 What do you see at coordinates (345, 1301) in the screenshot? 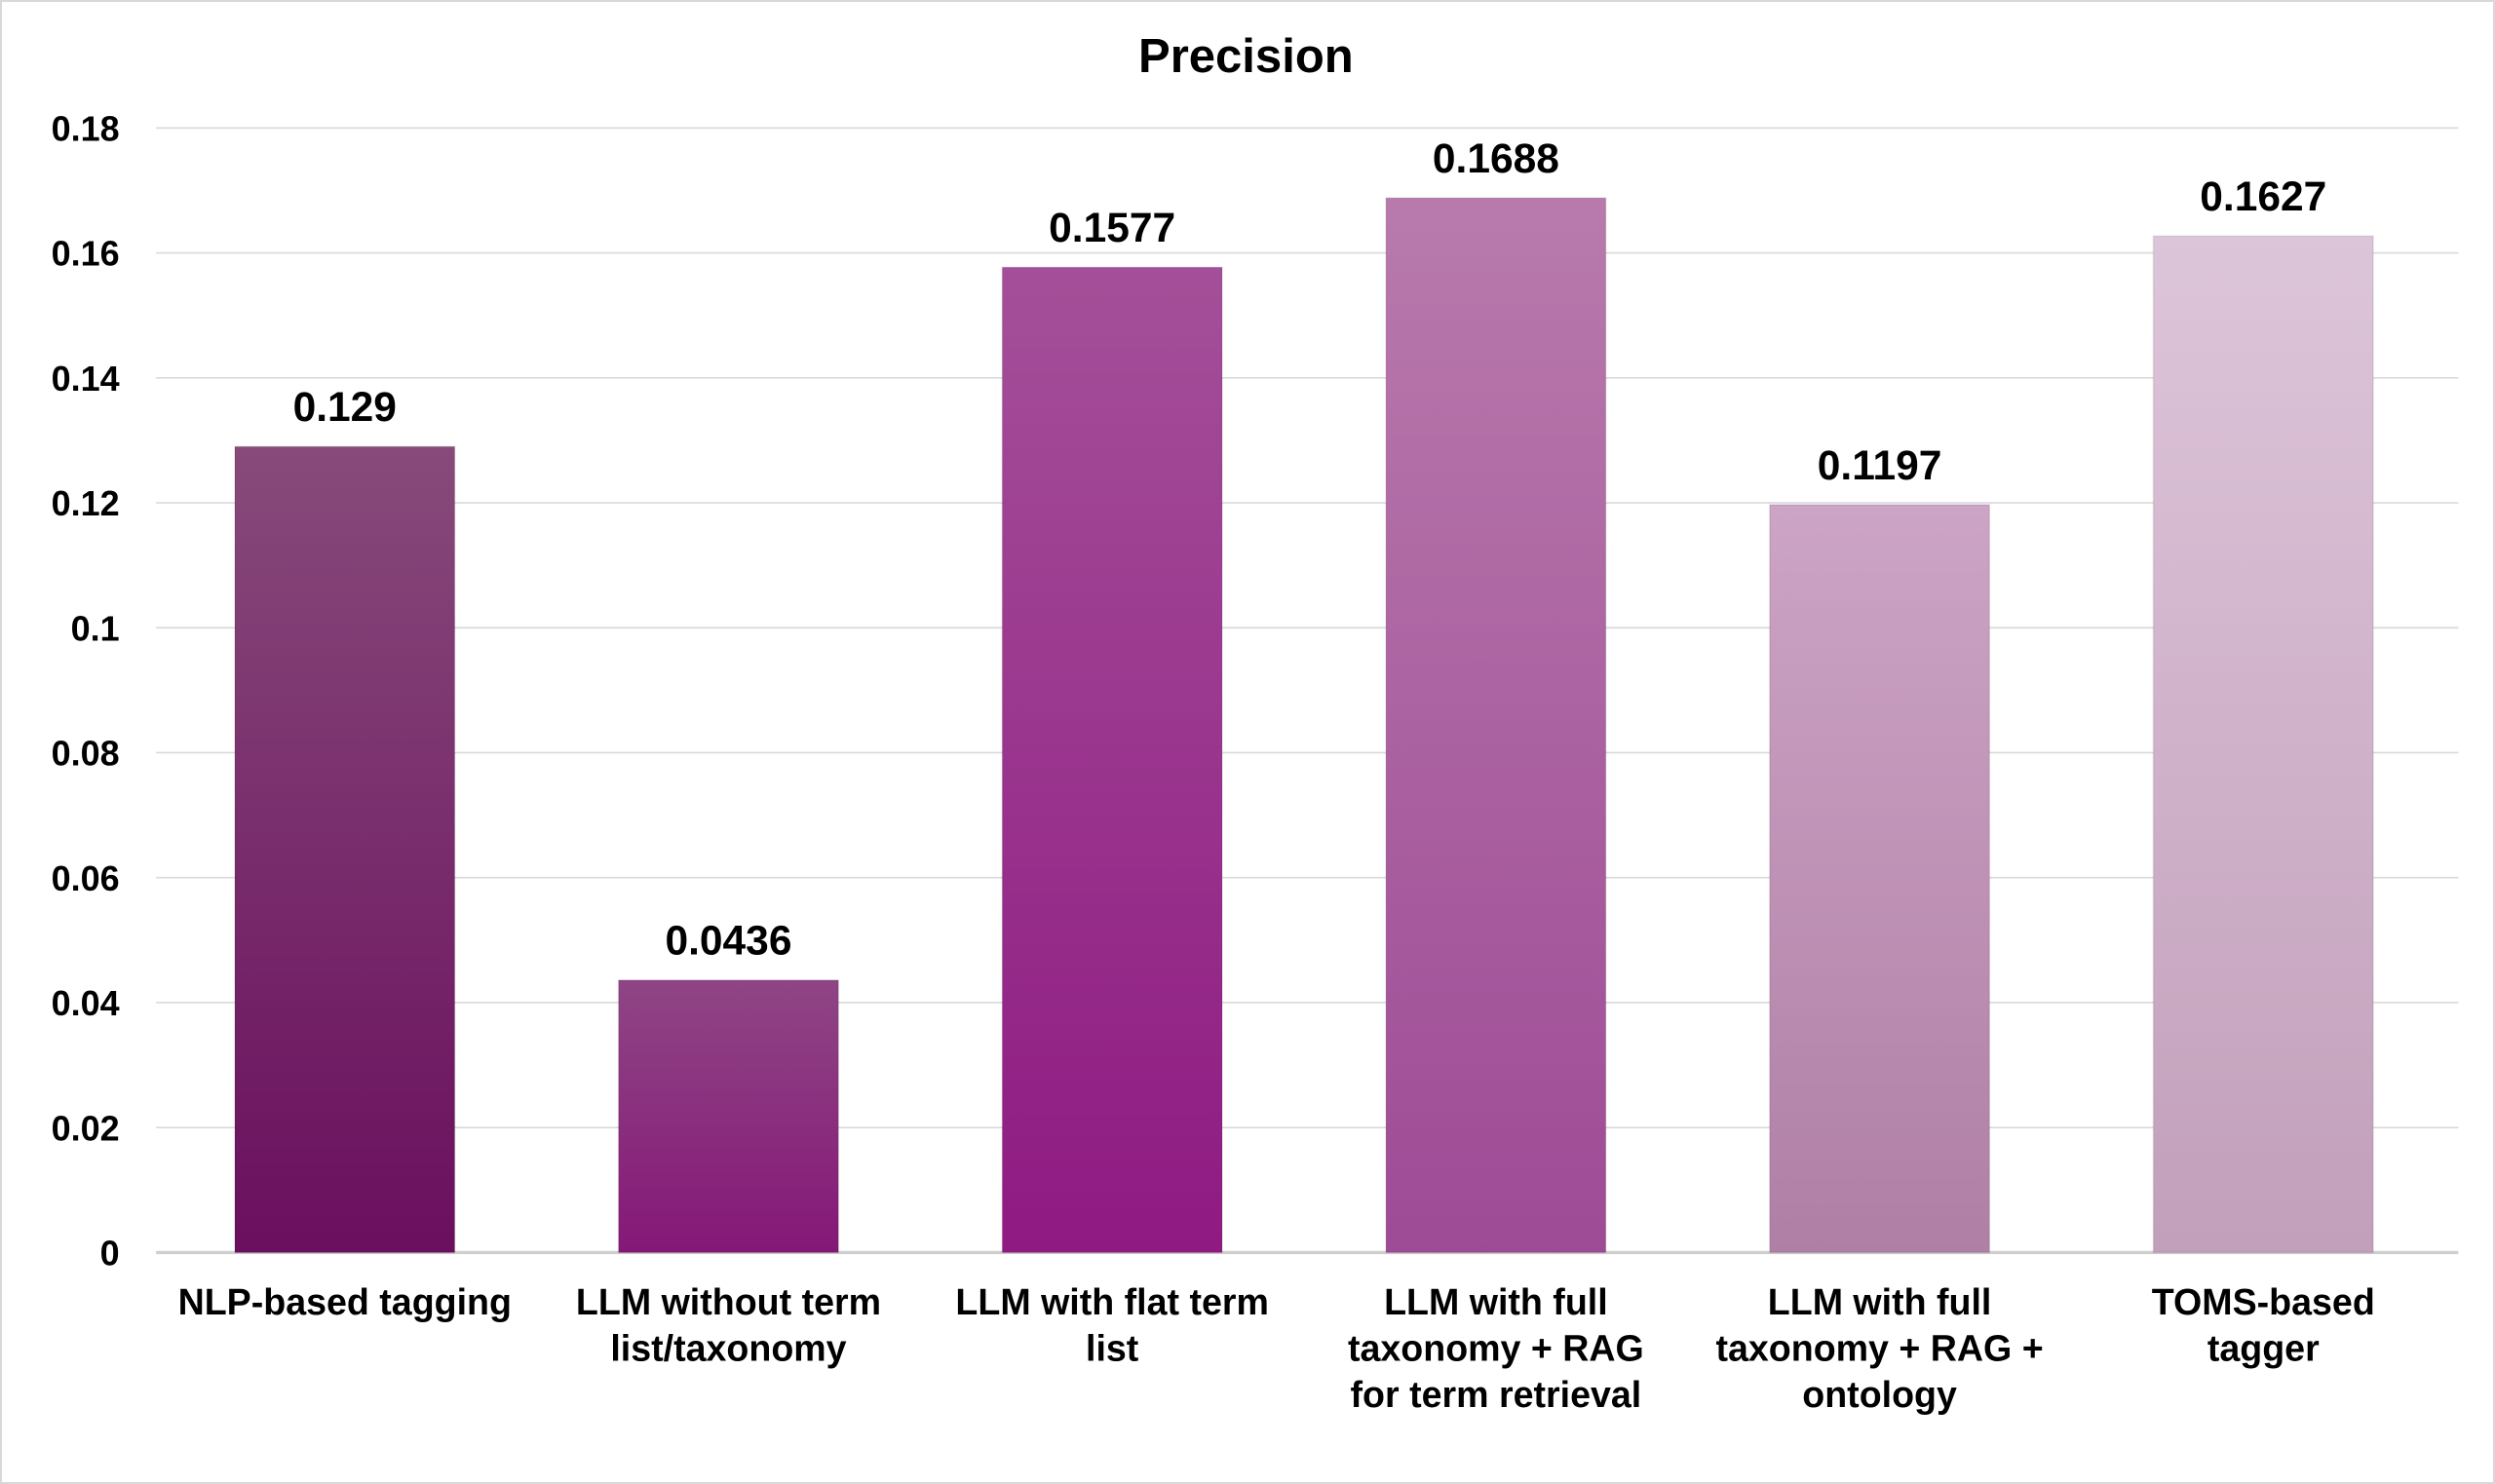
I see `x-tick-label: NLP-based tagging` at bounding box center [345, 1301].